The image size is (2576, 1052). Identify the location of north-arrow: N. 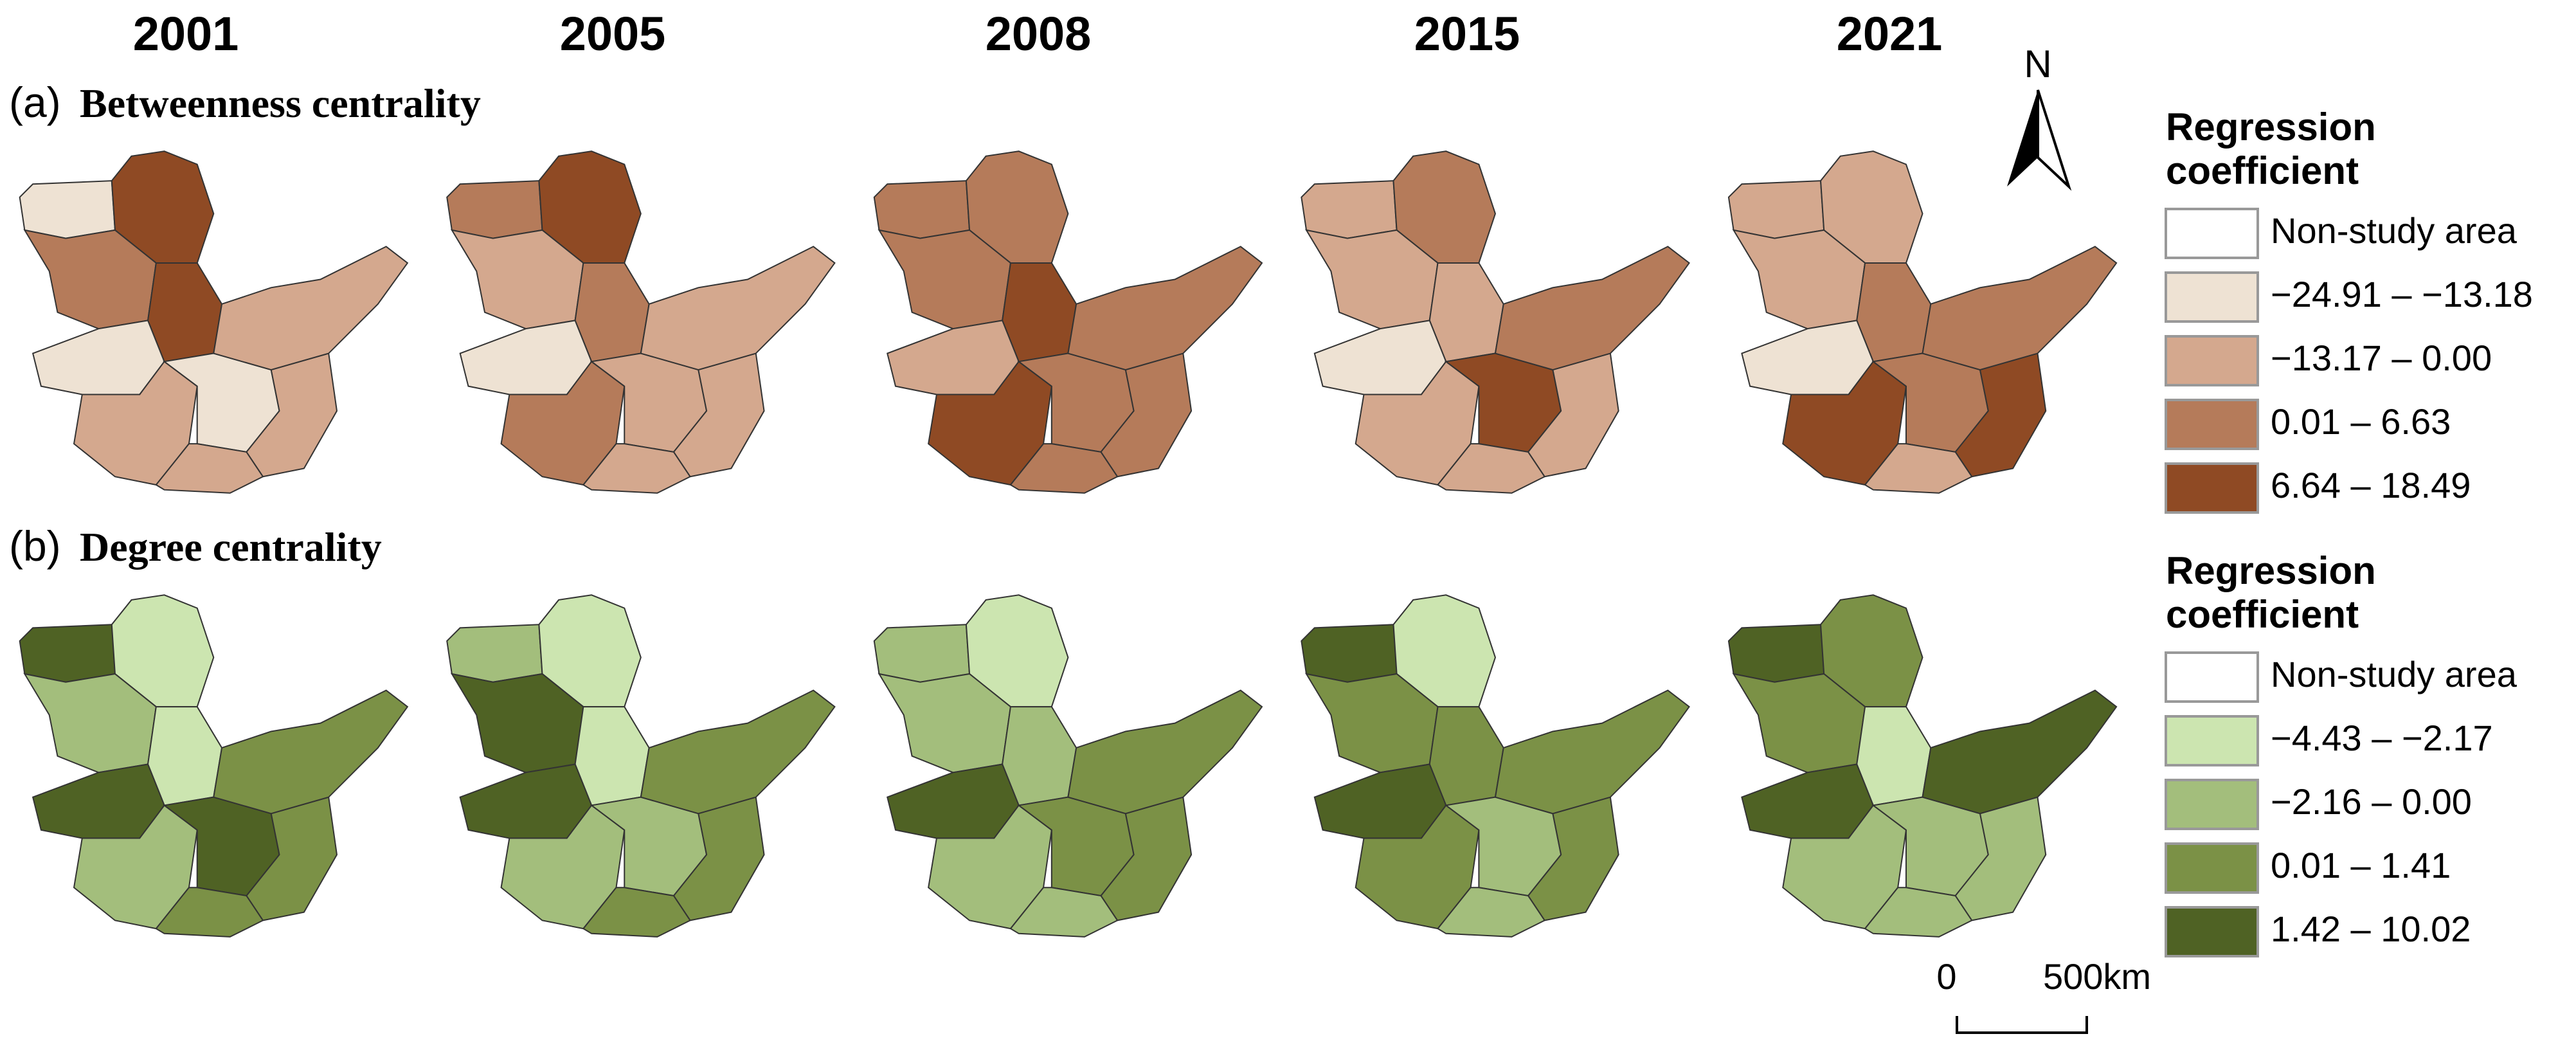
(2039, 117).